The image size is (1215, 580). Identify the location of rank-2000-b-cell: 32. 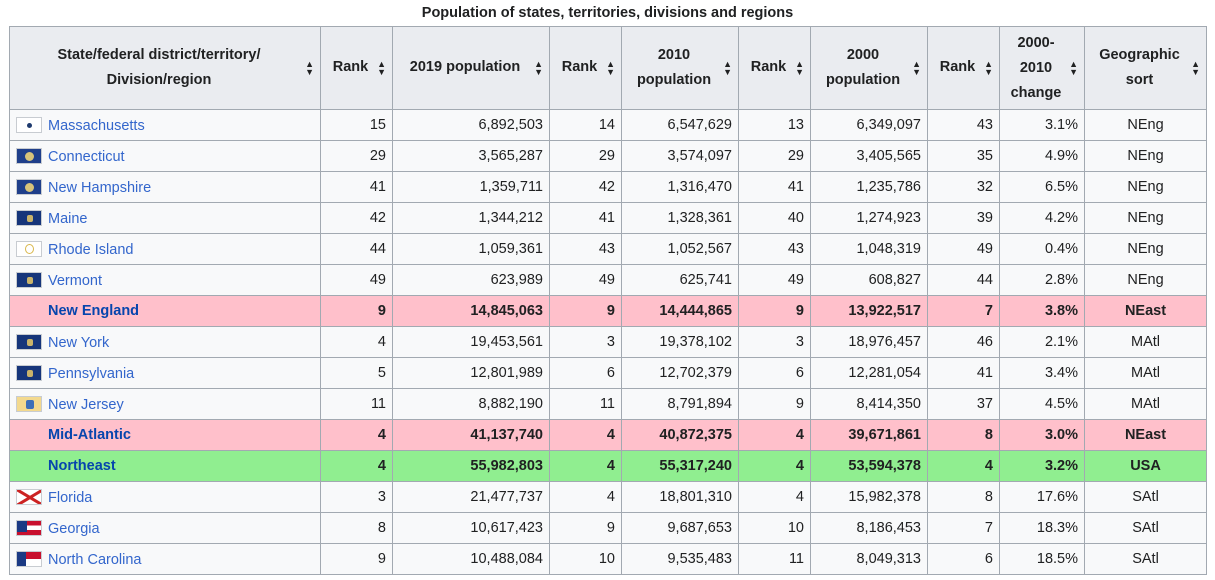
(963, 187).